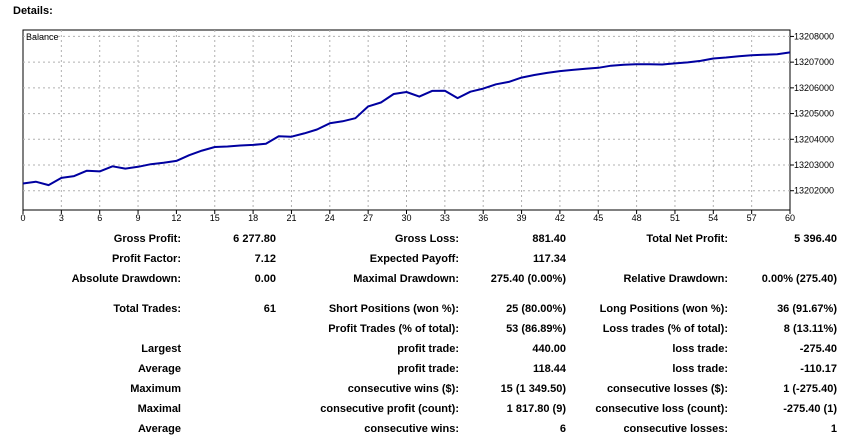 This screenshot has height=440, width=859. What do you see at coordinates (176, 218) in the screenshot?
I see `x-tick-label: 12` at bounding box center [176, 218].